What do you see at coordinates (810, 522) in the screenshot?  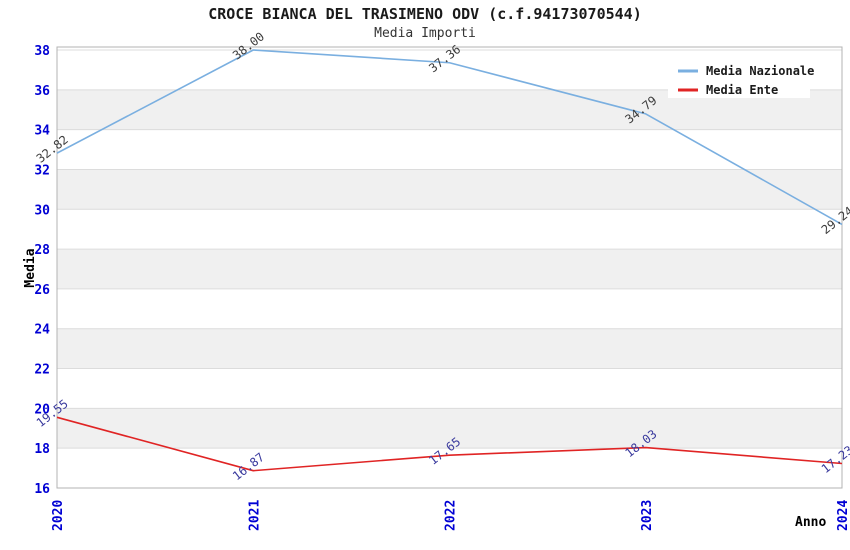 I see `x-axis-title: Anno` at bounding box center [810, 522].